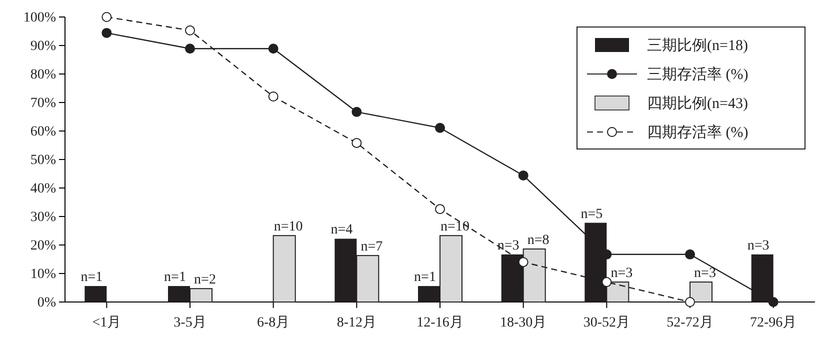  Describe the element at coordinates (43, 217) in the screenshot. I see `y-tick-label: 30%` at that location.